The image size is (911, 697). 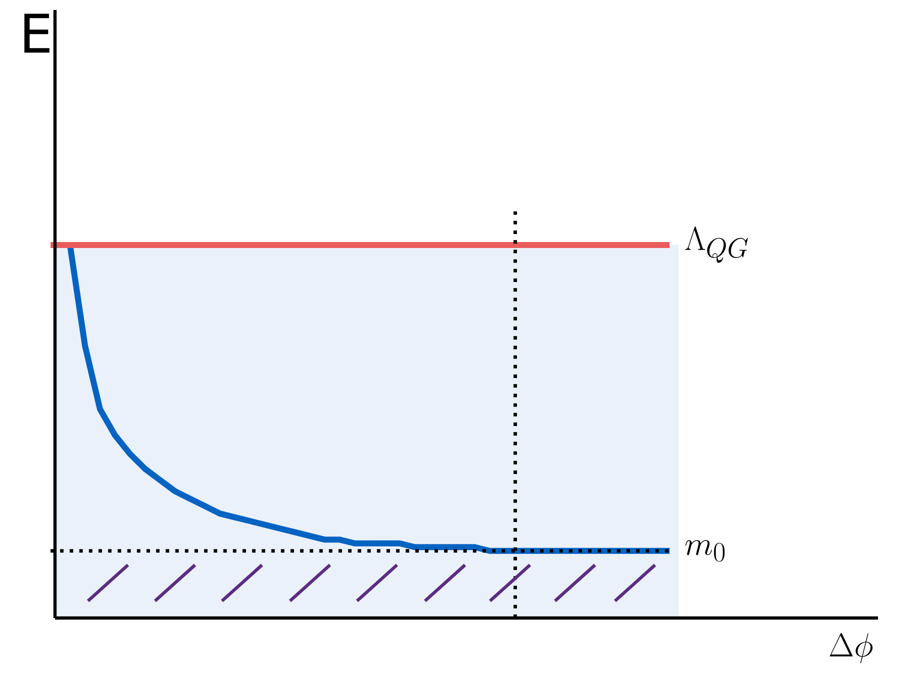 I want to click on text: $\Delta\phi$, so click(x=851, y=648).